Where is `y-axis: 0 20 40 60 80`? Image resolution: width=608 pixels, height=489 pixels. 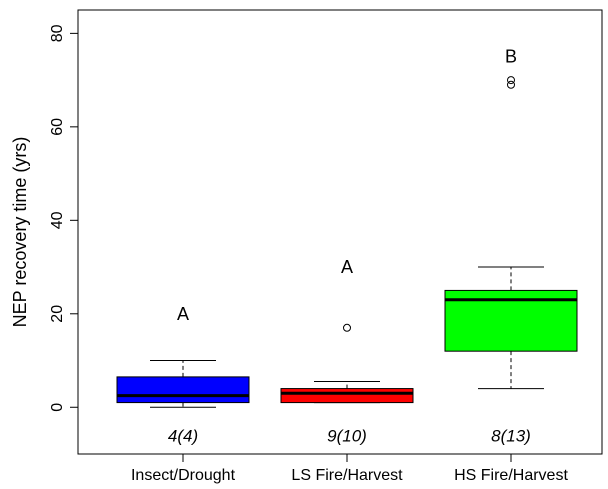
y-axis: 0 20 40 60 80 is located at coordinates (63, 218).